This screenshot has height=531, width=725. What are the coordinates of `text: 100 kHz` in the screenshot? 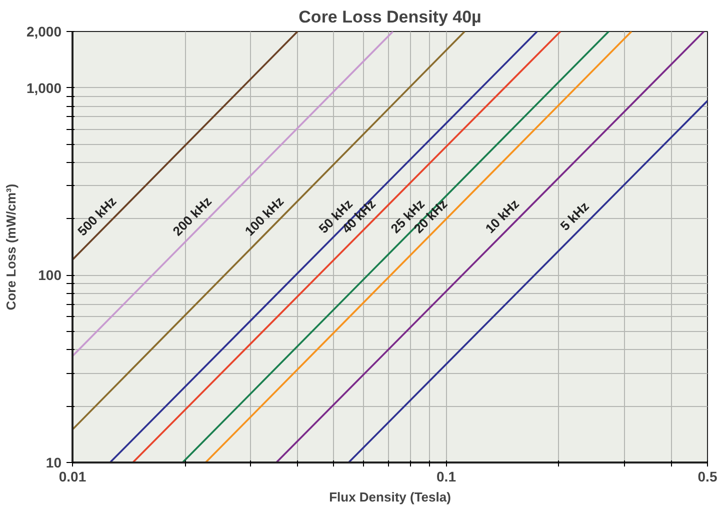 It's located at (264, 216).